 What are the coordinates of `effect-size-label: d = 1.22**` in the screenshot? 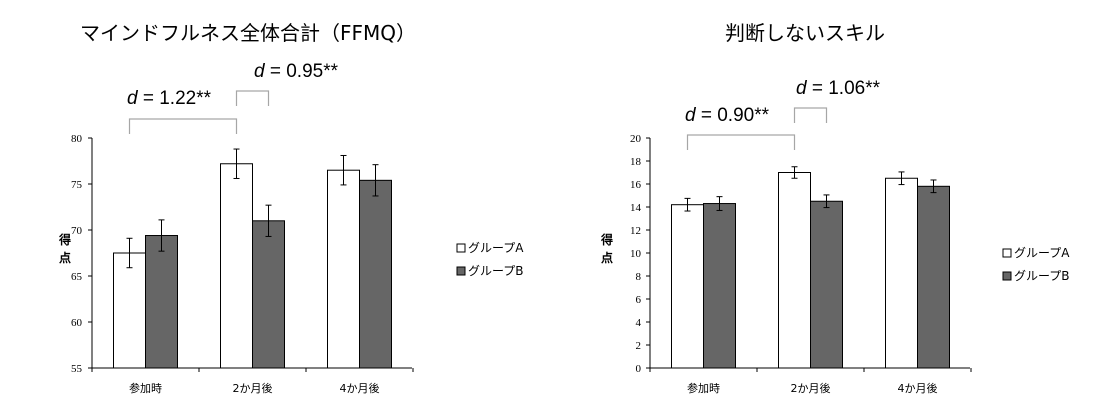 It's located at (169, 98).